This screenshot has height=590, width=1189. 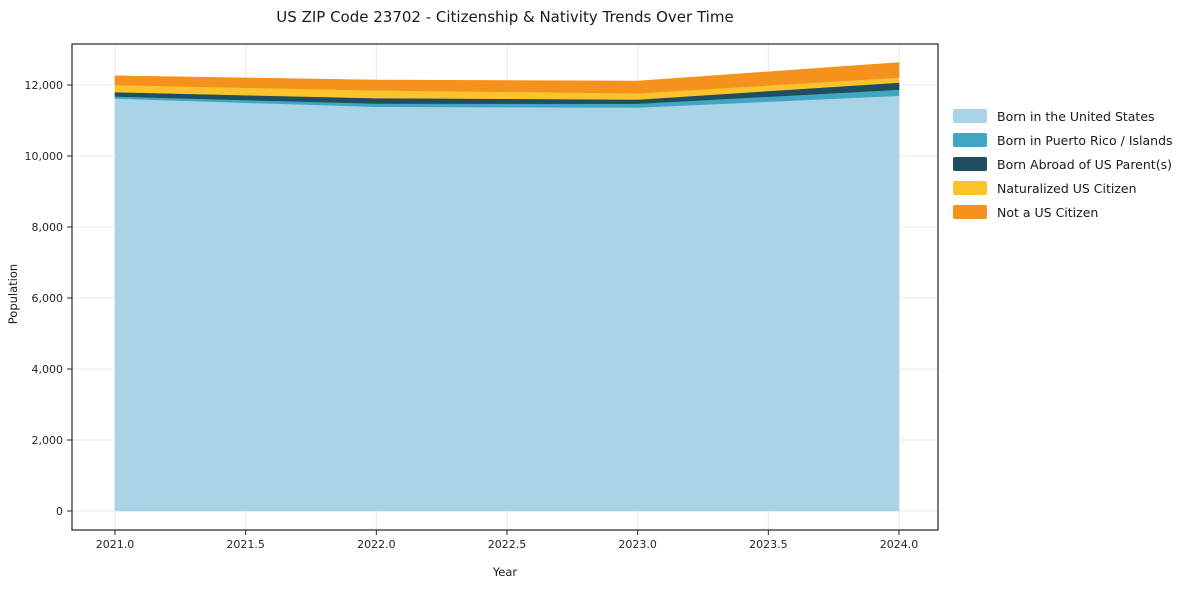 What do you see at coordinates (970, 212) in the screenshot?
I see `legend-swatch-not-citizen` at bounding box center [970, 212].